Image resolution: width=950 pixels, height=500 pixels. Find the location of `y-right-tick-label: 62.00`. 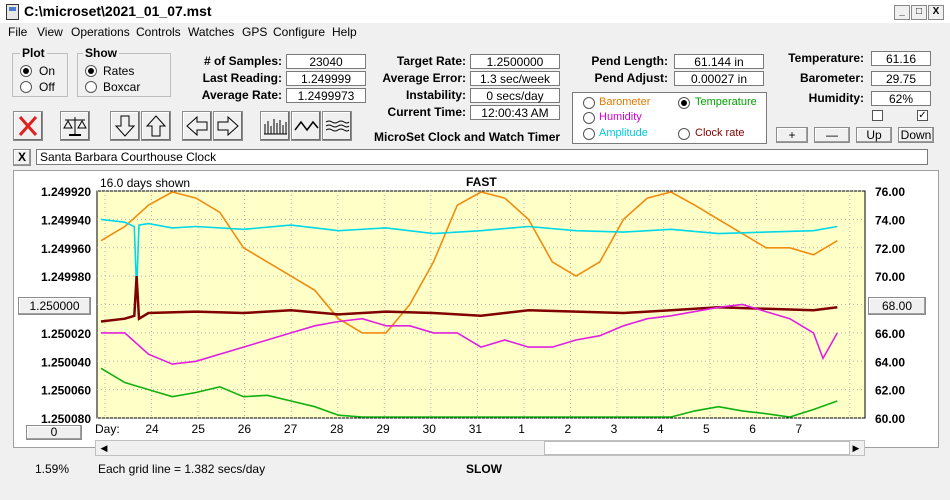

y-right-tick-label: 62.00 is located at coordinates (890, 391).